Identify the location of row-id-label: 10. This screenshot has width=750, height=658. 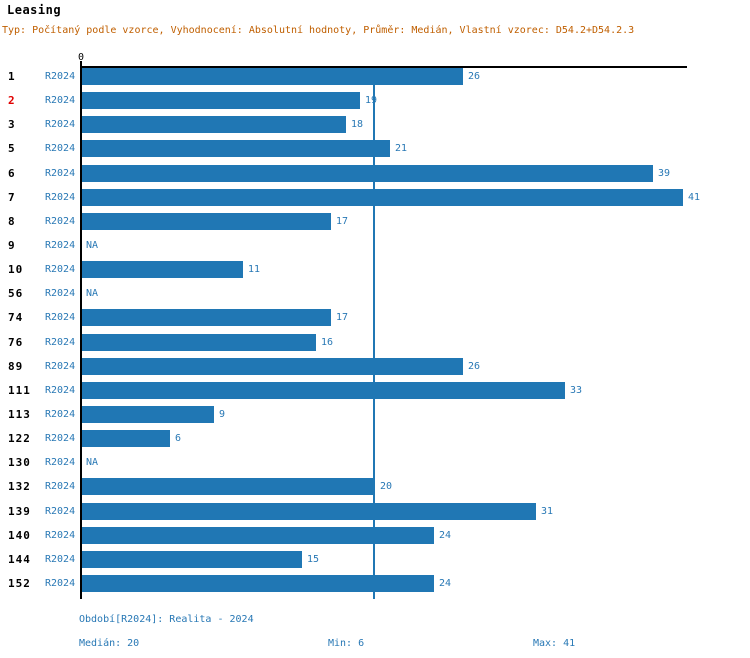
(16, 269).